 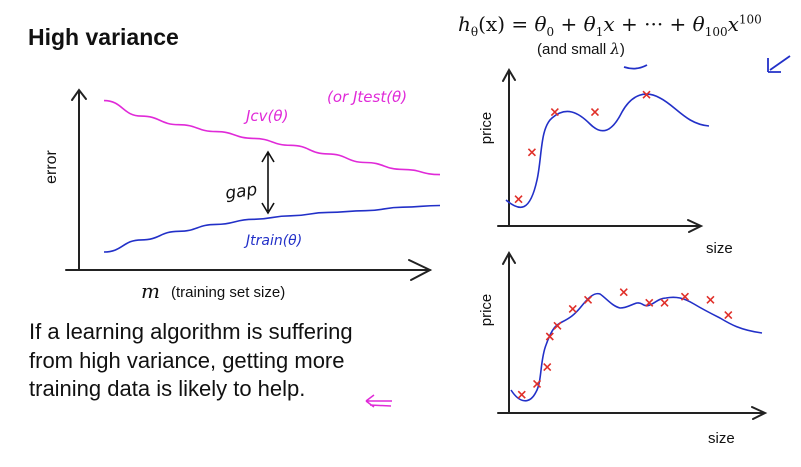 I want to click on bottom-x-axis-label: size, so click(x=721, y=438).